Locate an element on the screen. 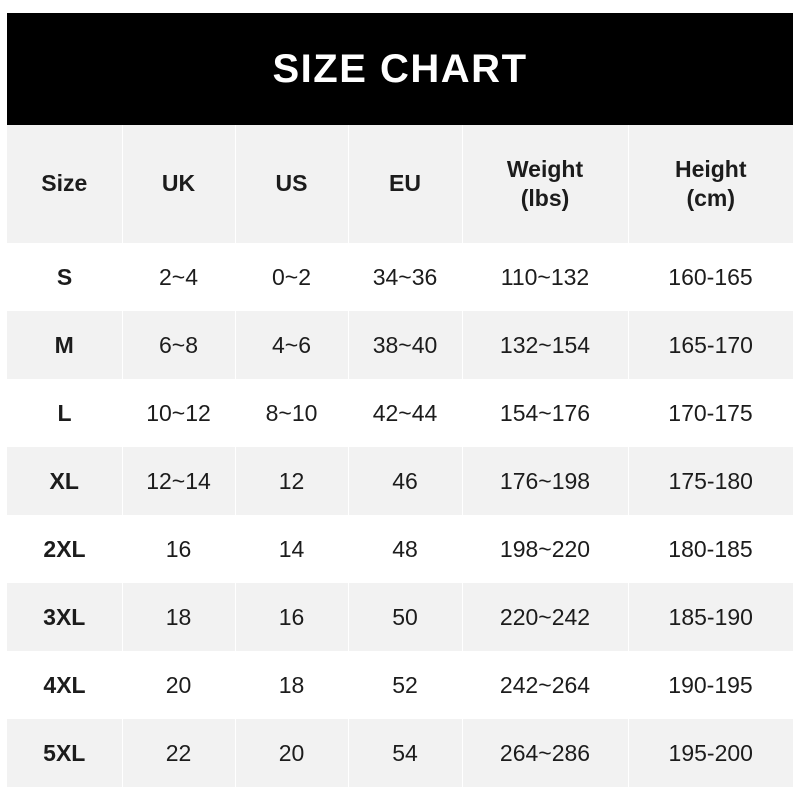  cell-height: 170-175 is located at coordinates (710, 413).